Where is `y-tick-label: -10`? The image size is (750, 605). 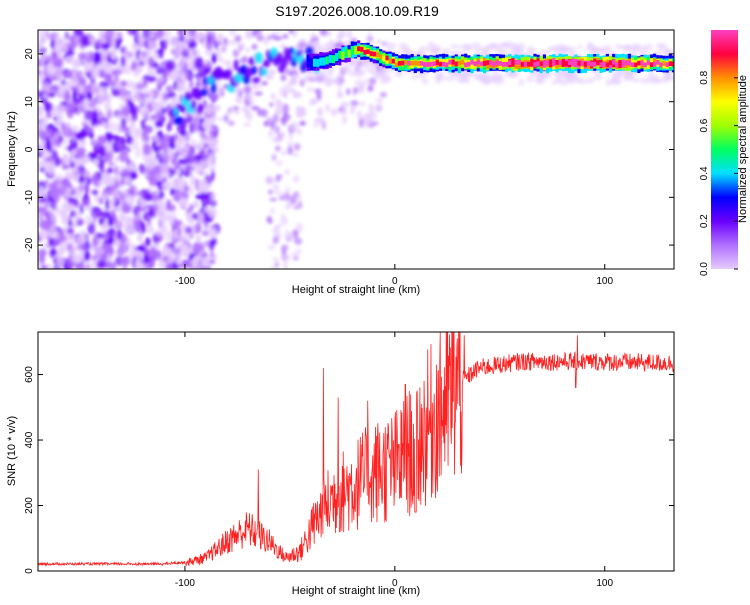 y-tick-label: -10 is located at coordinates (29, 197).